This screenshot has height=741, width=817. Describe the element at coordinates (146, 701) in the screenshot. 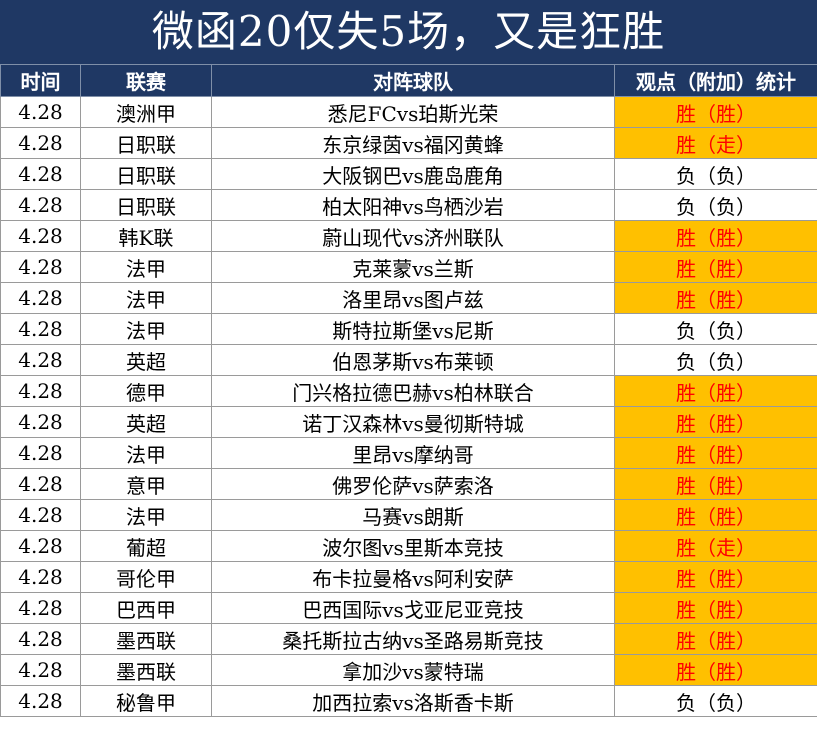

I see `cell-league: 秘鲁甲` at that location.